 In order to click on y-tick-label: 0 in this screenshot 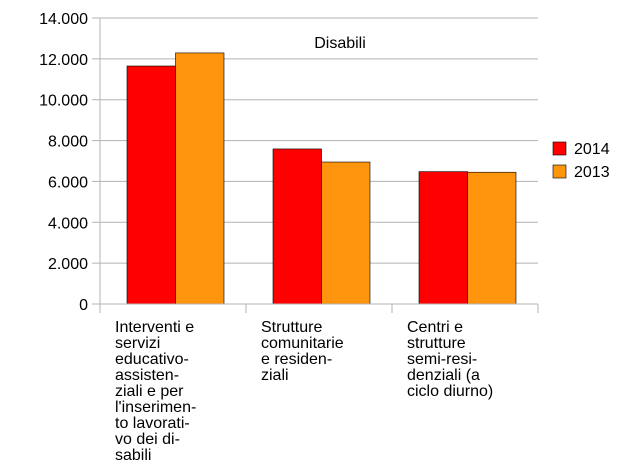, I will do `click(83, 305)`.